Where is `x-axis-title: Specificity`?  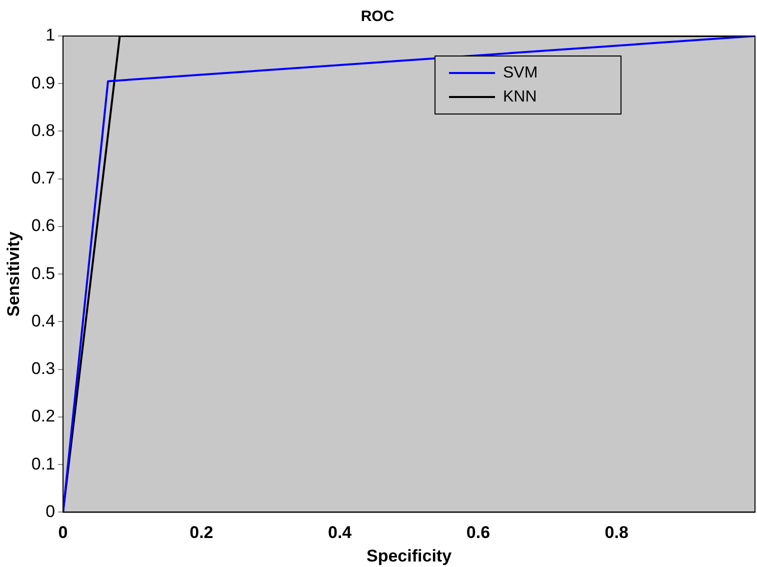 x-axis-title: Specificity is located at coordinates (409, 556).